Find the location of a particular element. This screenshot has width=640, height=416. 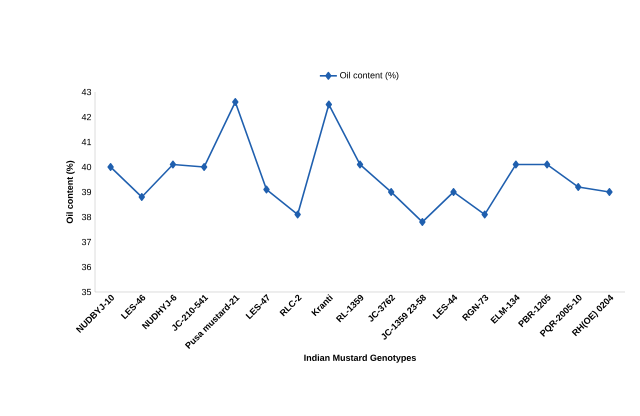

legend-label: Oil content (%) is located at coordinates (369, 76).